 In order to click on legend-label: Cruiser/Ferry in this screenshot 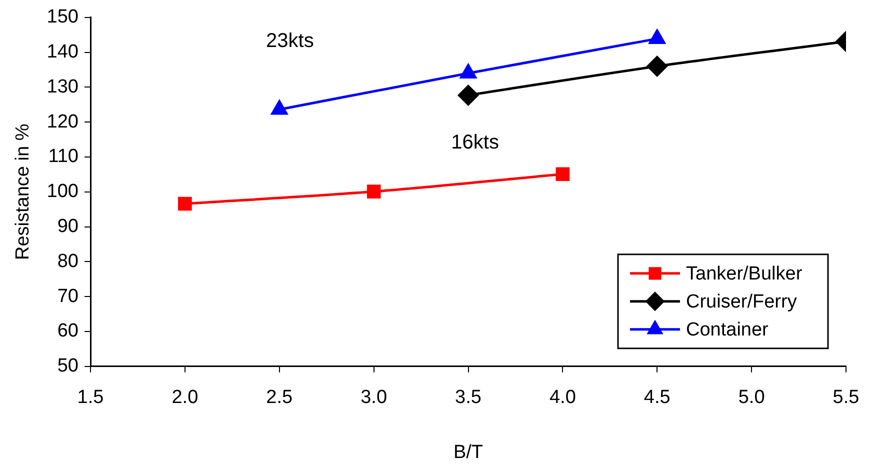, I will do `click(742, 302)`.